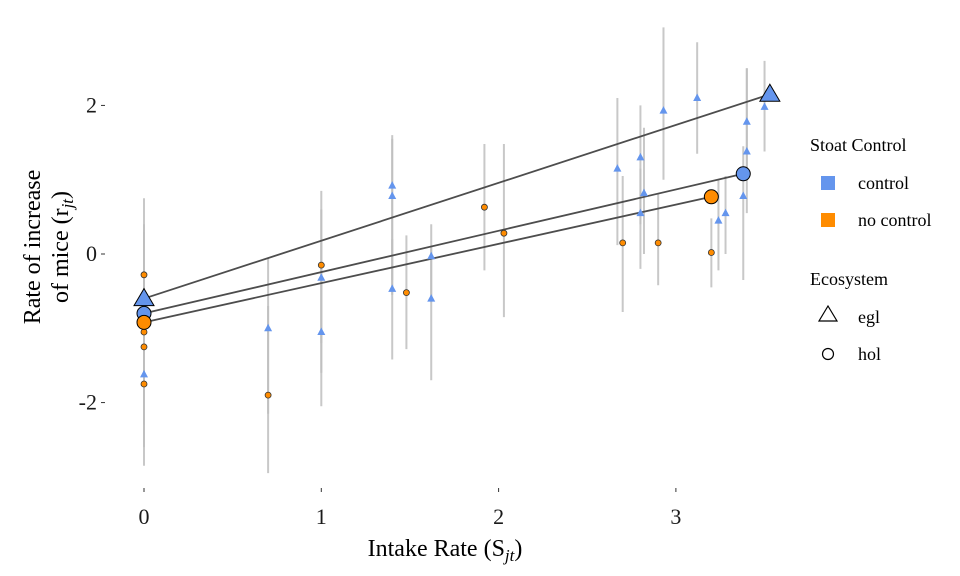  I want to click on y-axis-title-sub: jt, so click(67, 204).